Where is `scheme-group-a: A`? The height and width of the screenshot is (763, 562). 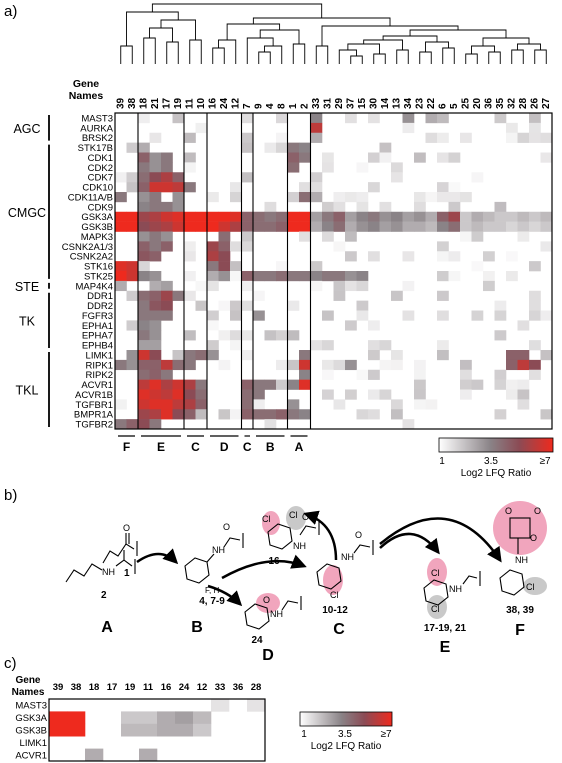
scheme-group-a: A is located at coordinates (107, 627).